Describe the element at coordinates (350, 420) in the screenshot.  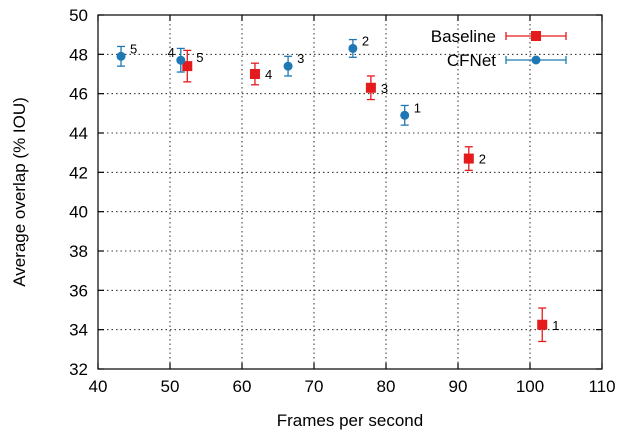
I see `x-axis-title: Frames per second` at that location.